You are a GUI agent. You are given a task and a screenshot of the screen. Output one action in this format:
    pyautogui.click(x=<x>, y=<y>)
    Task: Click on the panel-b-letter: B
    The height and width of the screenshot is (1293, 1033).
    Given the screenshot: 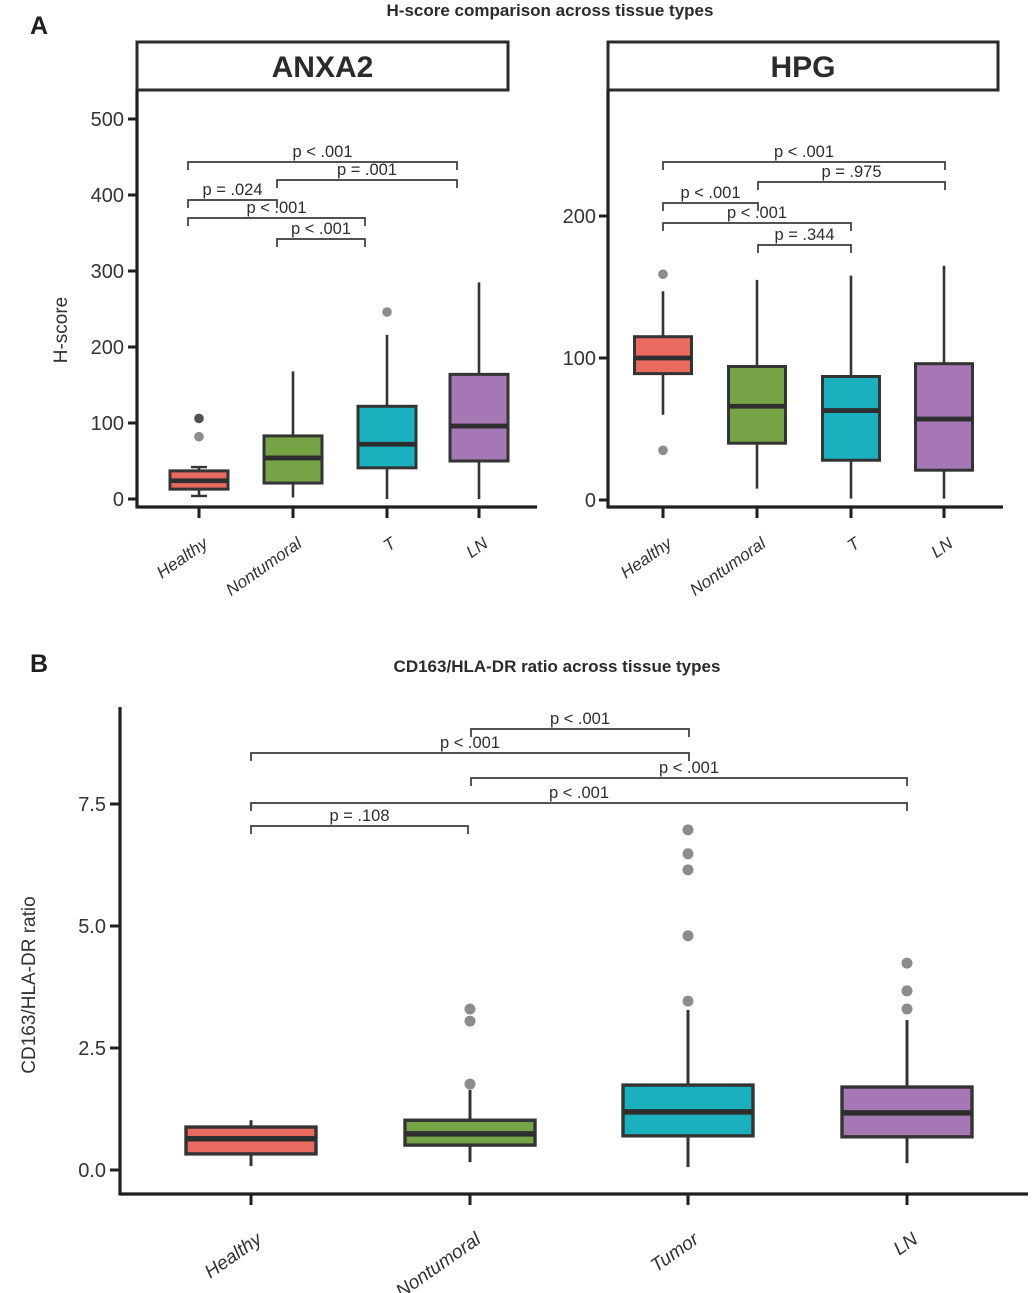 What is the action you would take?
    pyautogui.click(x=39, y=664)
    